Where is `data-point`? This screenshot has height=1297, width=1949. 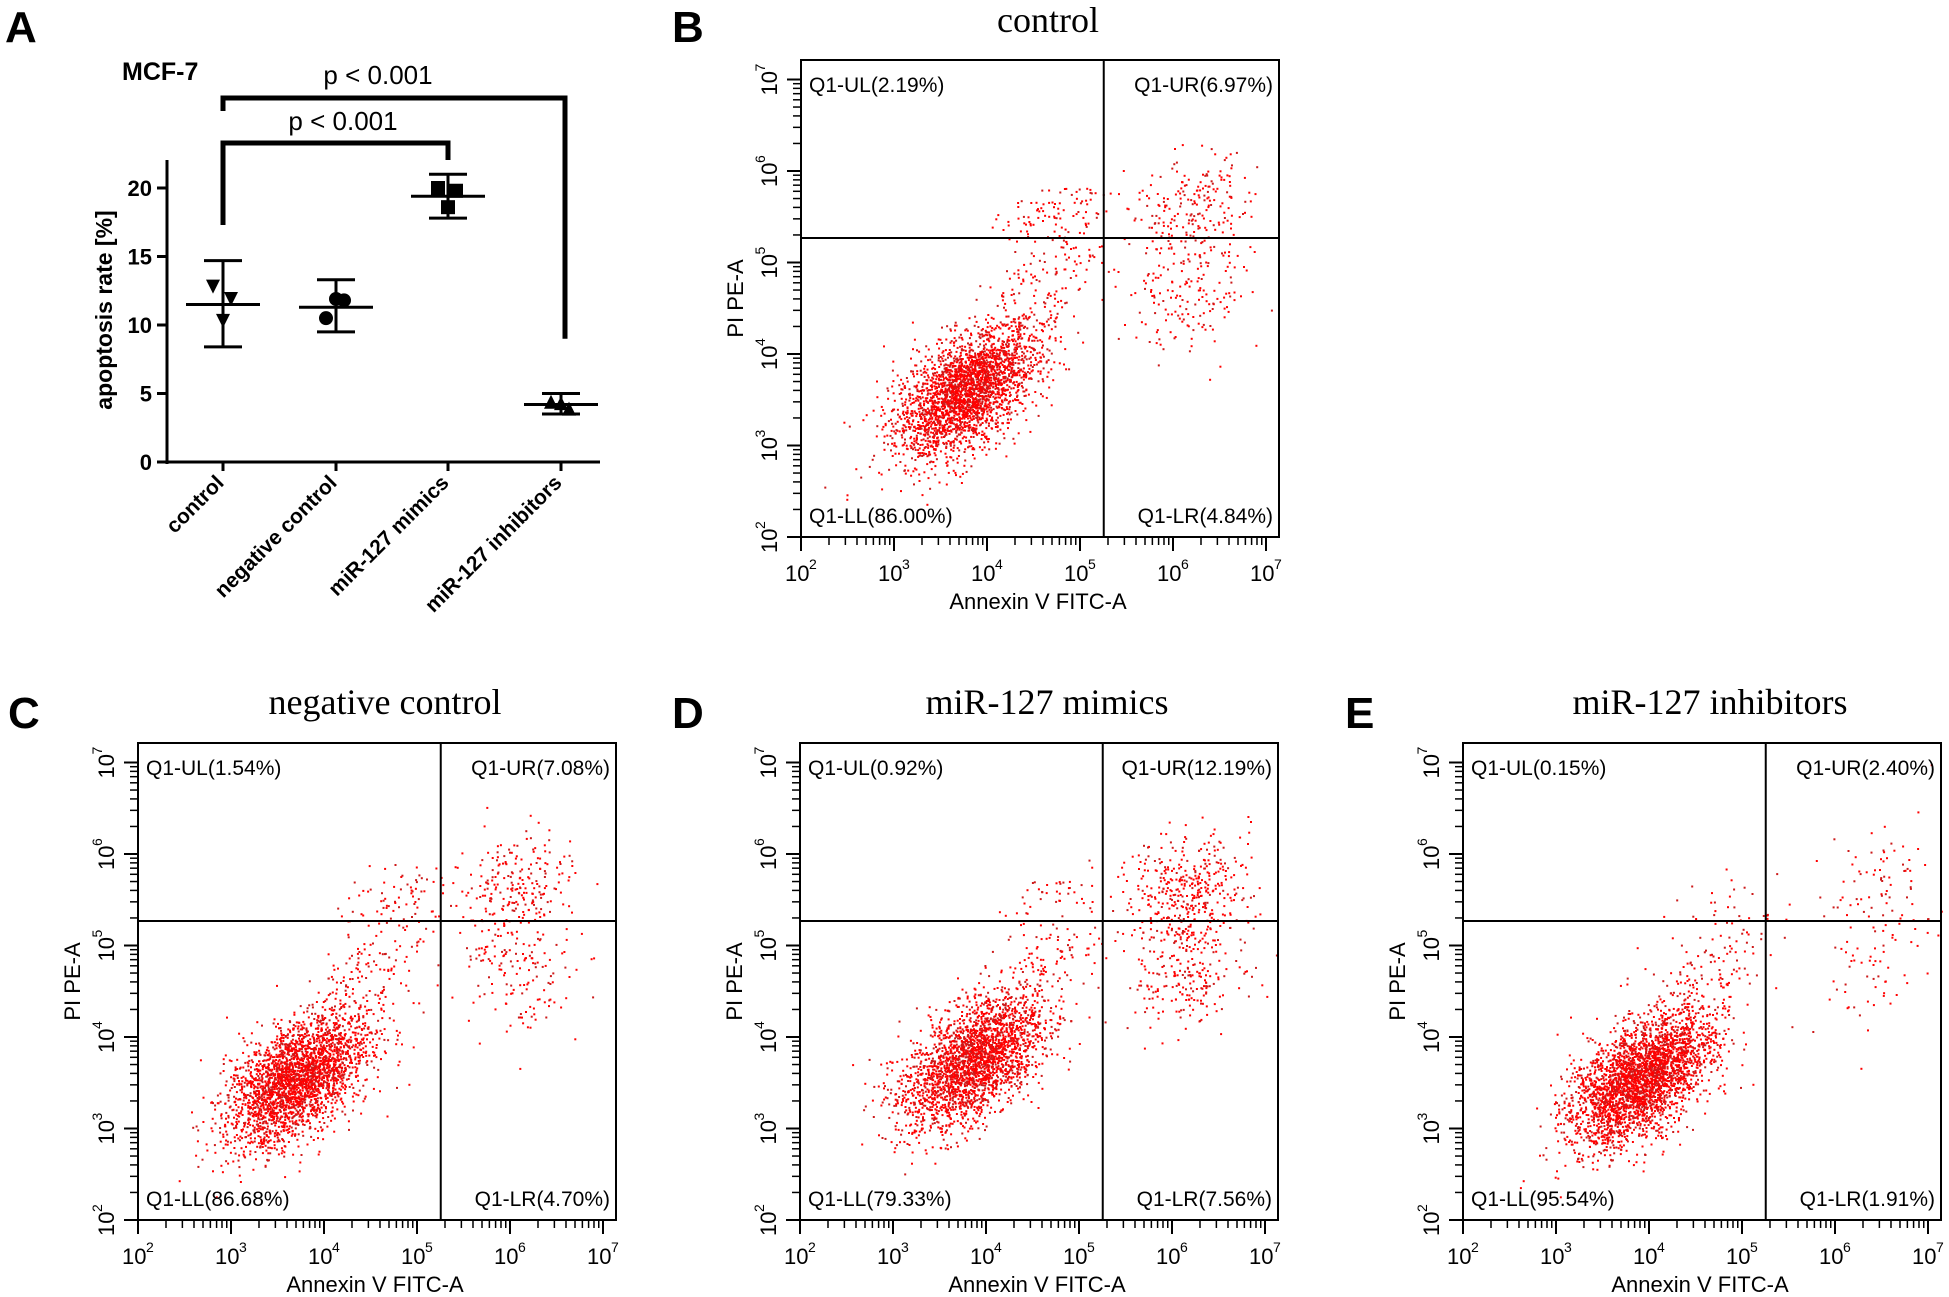
data-point is located at coordinates (344, 300).